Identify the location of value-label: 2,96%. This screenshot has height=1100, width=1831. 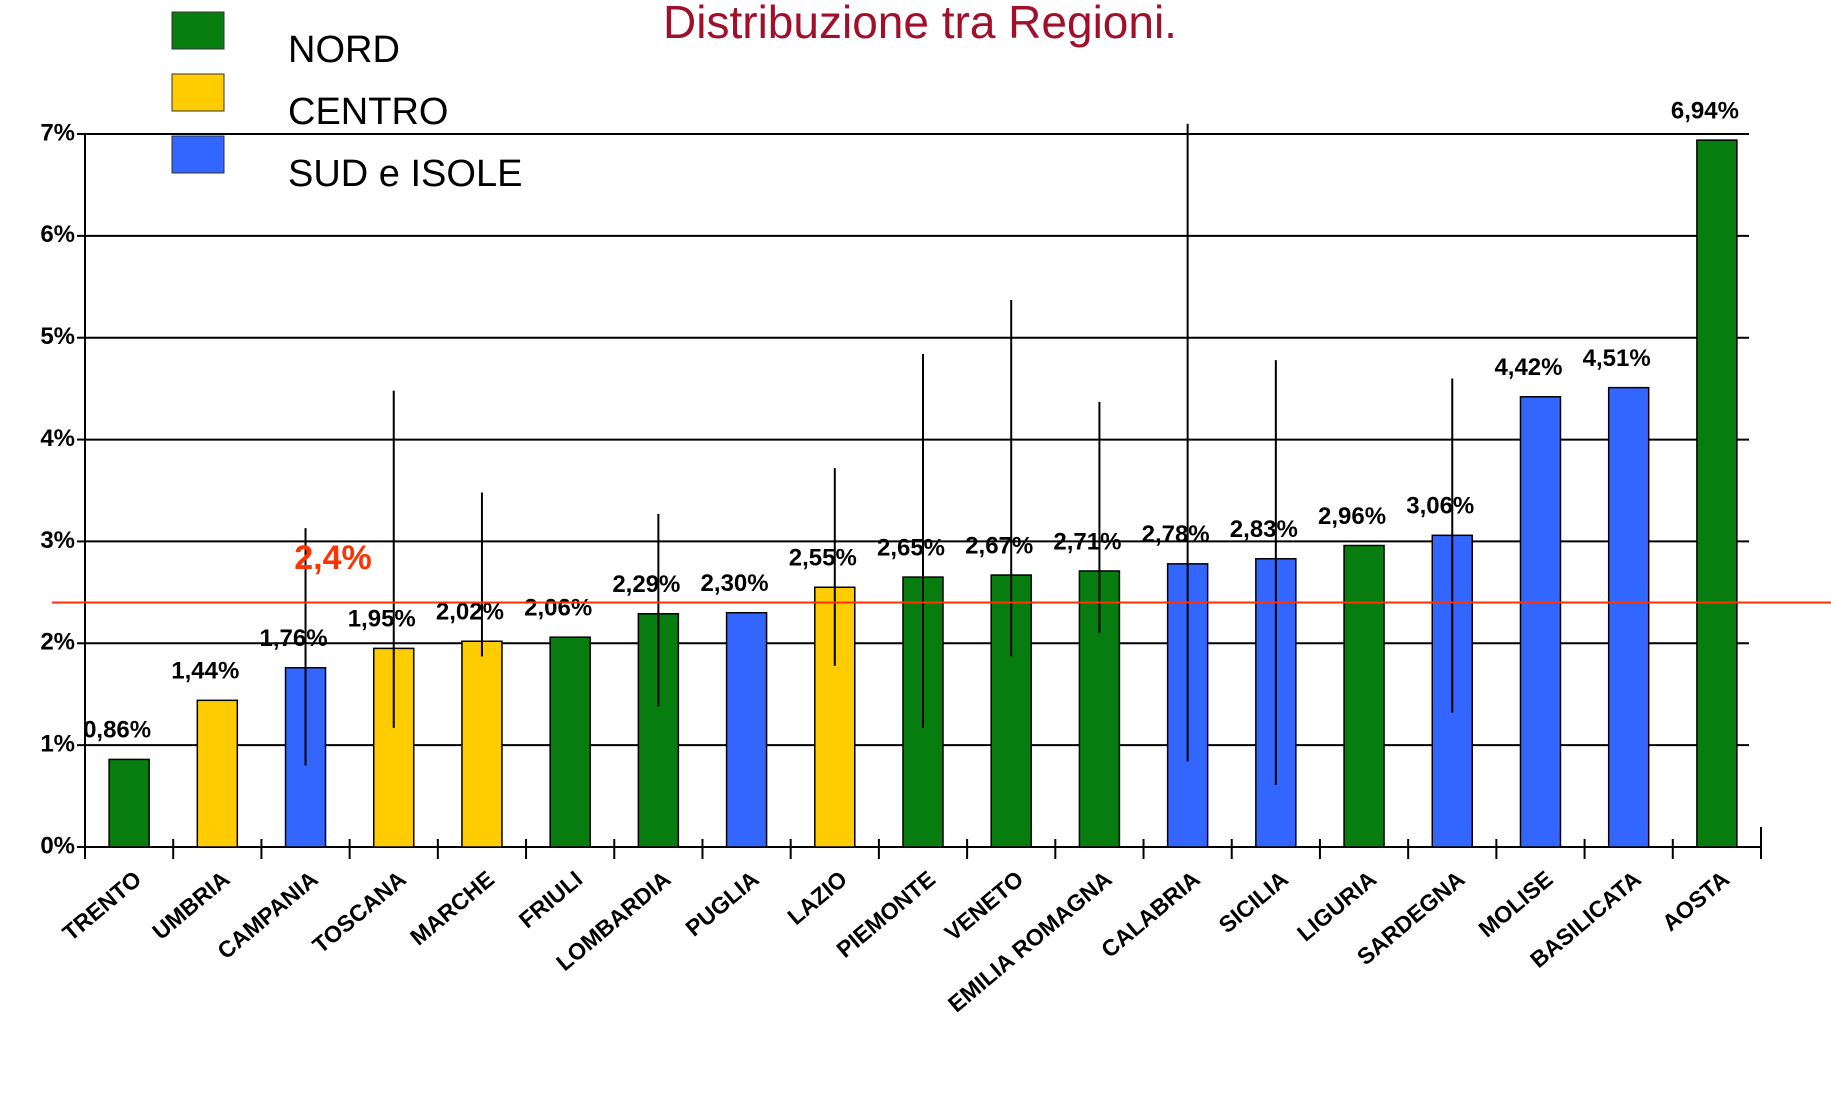
(1352, 516).